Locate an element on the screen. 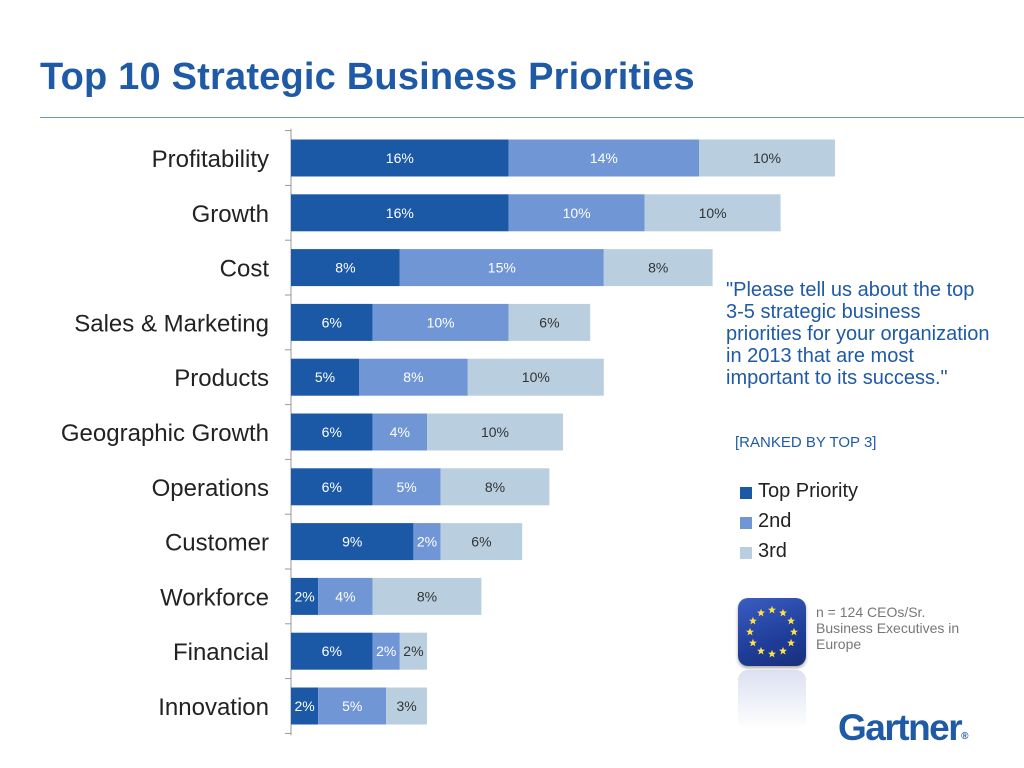 This screenshot has height=768, width=1024. legend-label: Top Priority is located at coordinates (808, 491).